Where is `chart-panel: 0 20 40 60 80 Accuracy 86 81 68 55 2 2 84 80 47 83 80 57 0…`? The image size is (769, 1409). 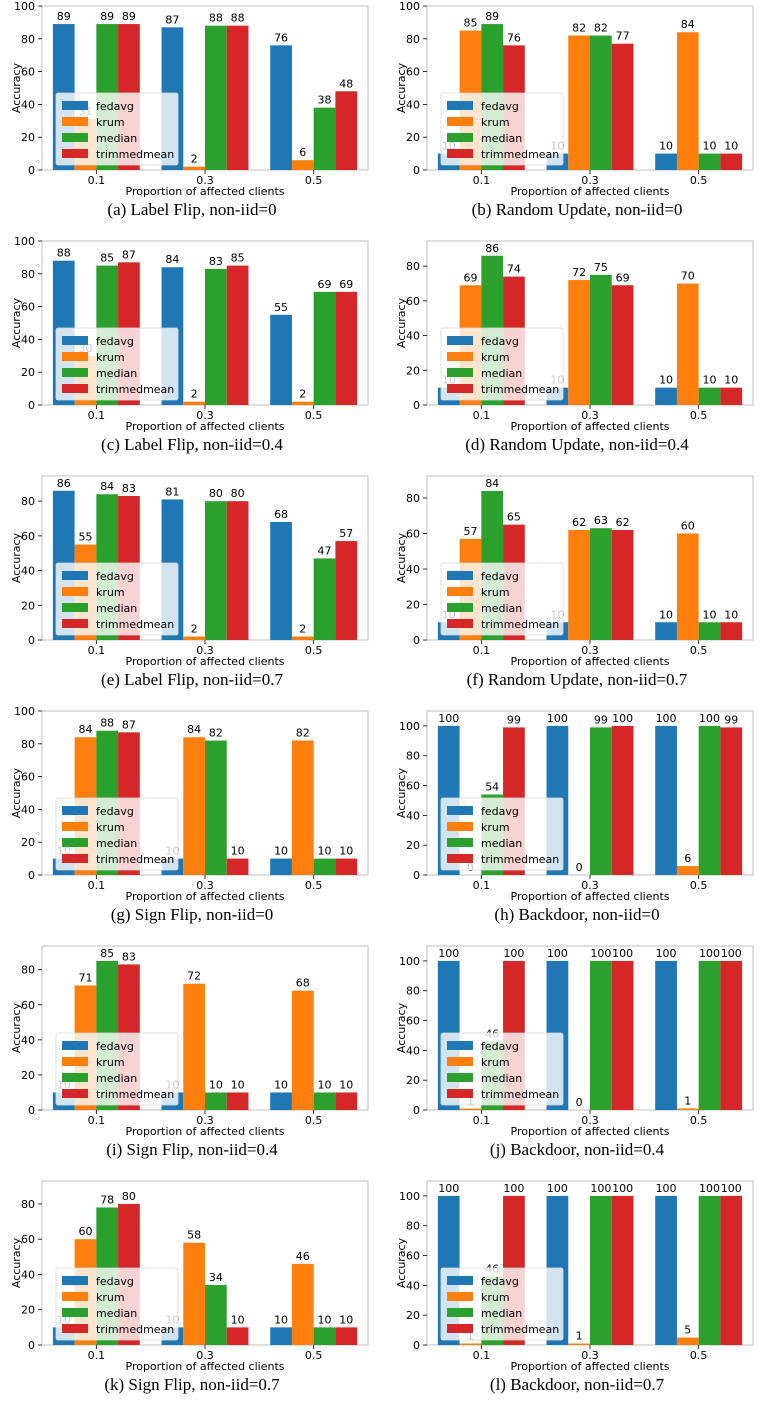 chart-panel: 0 20 40 60 80 Accuracy 86 81 68 55 2 2 84 80 47 83 80 57 0… is located at coordinates (192, 587).